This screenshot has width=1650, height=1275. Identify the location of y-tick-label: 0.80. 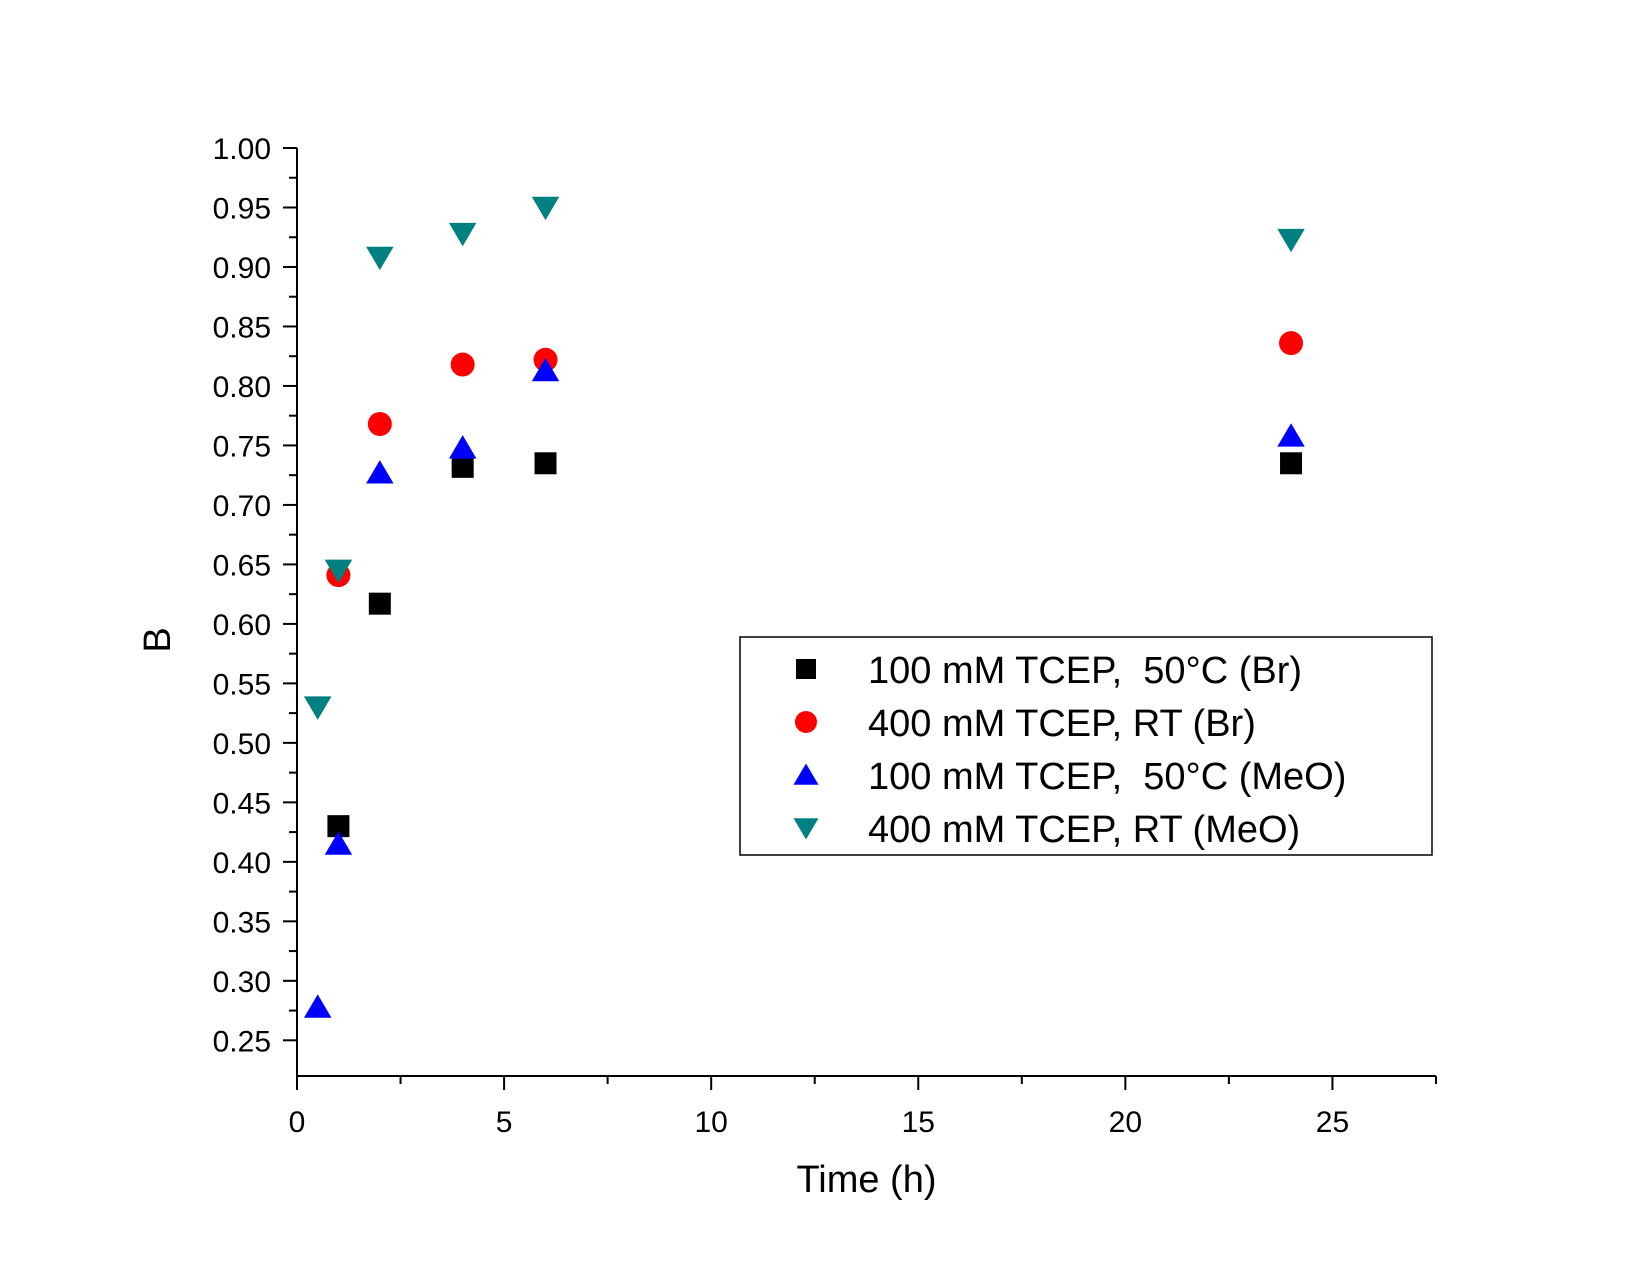
(242, 387).